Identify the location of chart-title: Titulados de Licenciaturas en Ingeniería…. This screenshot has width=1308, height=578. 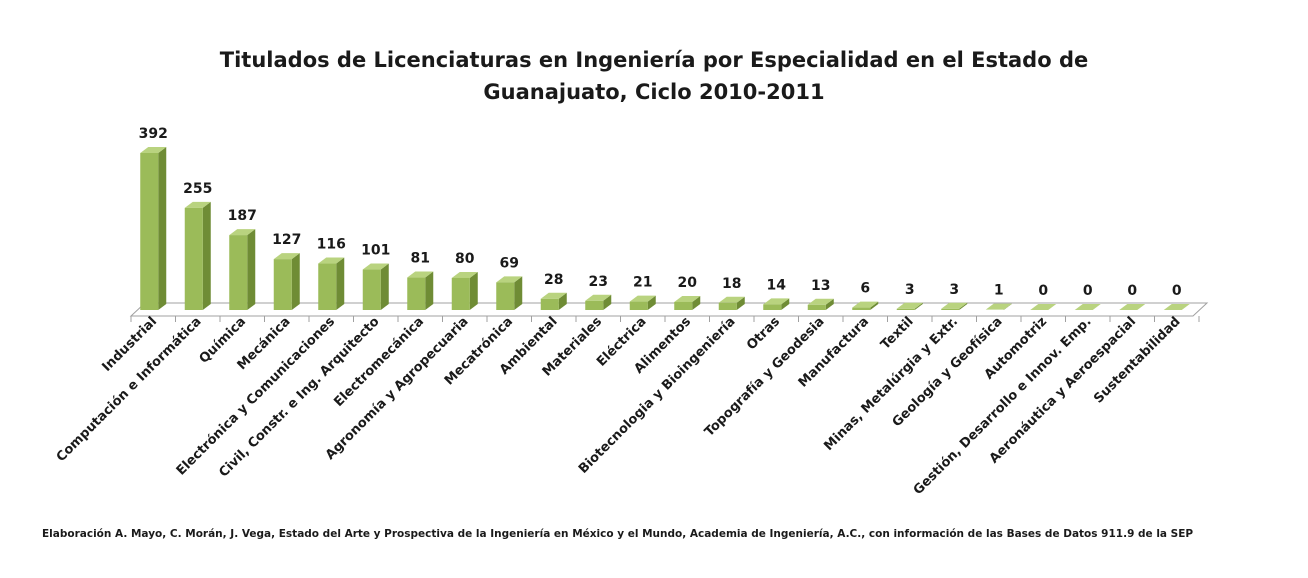
(654, 76).